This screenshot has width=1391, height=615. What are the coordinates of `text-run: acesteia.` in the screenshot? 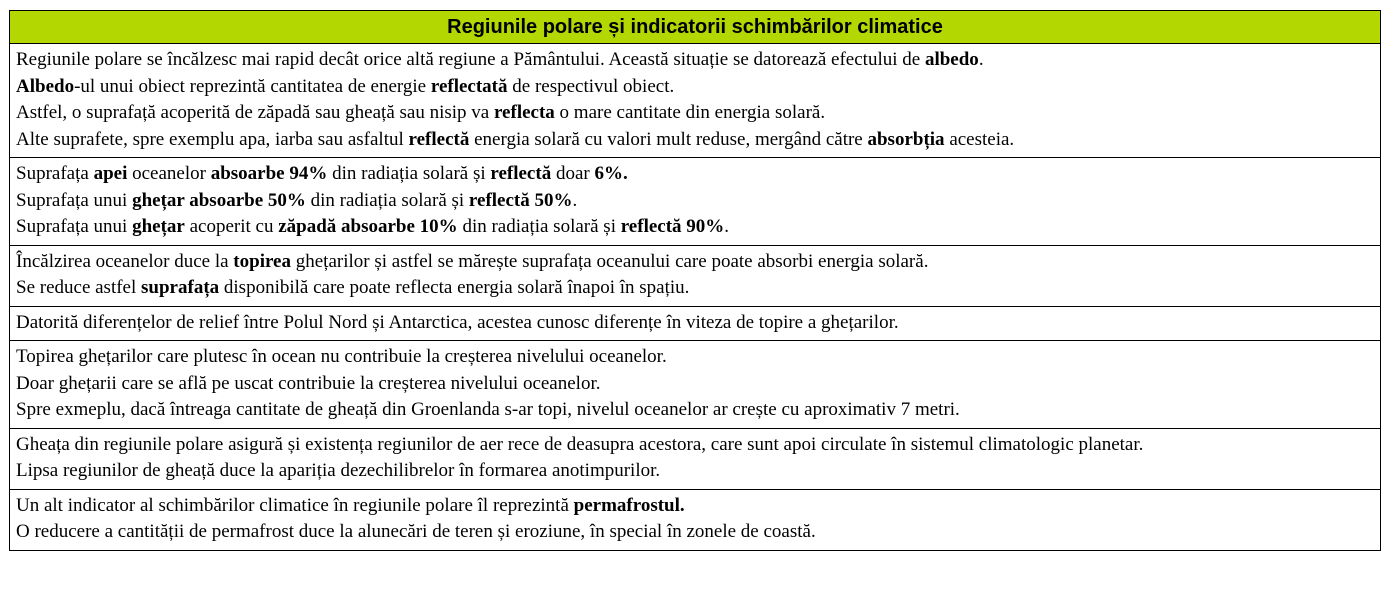 It's located at (979, 139).